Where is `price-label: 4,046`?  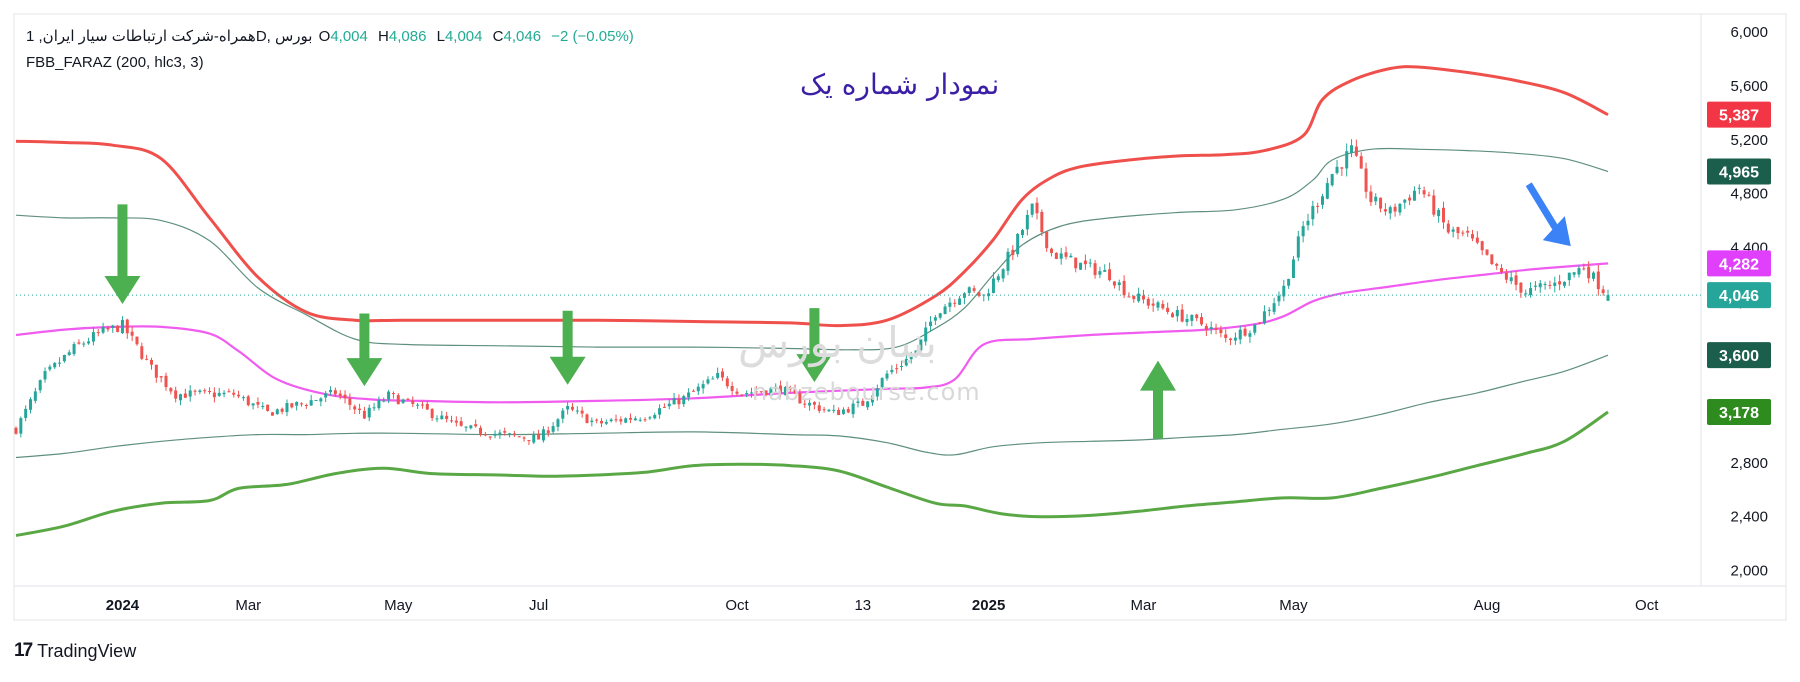
price-label: 4,046 is located at coordinates (1739, 295).